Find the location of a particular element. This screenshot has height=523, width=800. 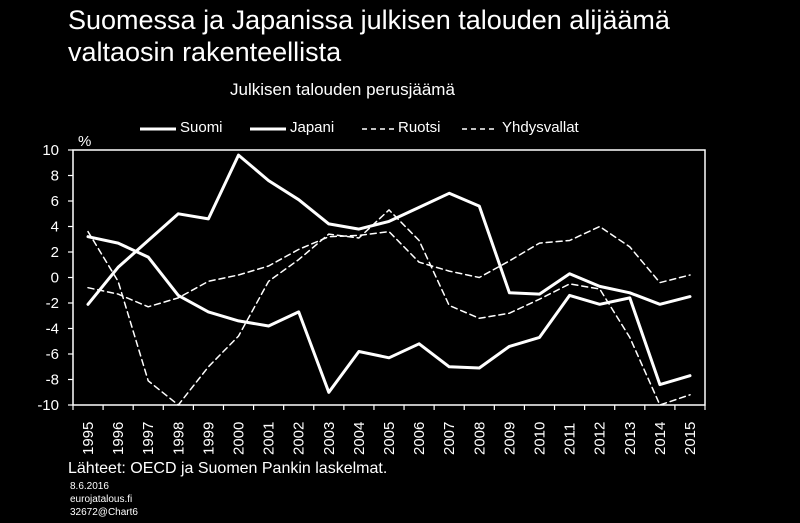

legend-line-japani is located at coordinates (268, 129).